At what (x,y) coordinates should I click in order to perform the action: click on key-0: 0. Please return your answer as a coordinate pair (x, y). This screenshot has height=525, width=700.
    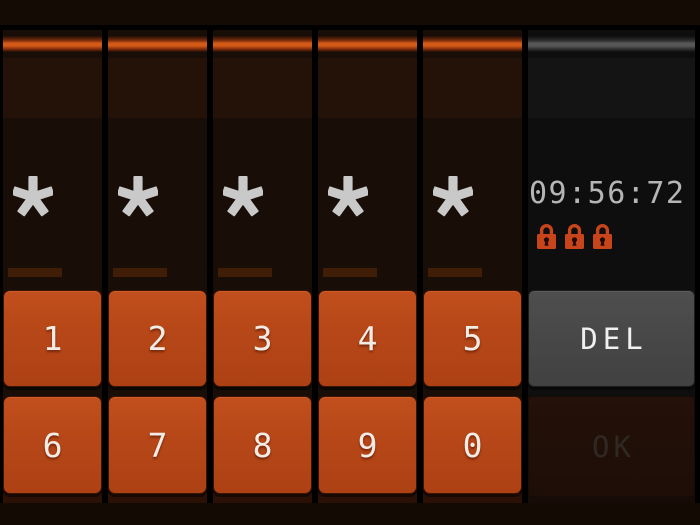
    Looking at the image, I should click on (472, 445).